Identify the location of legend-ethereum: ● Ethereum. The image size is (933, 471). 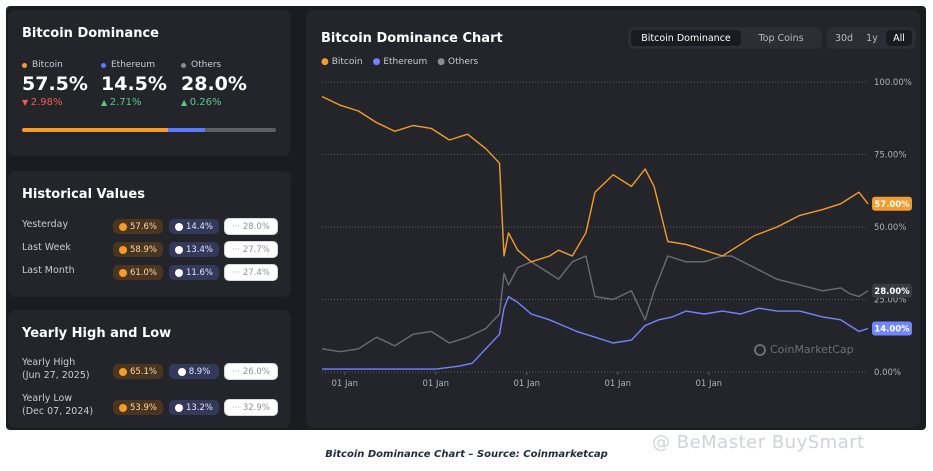
(400, 62).